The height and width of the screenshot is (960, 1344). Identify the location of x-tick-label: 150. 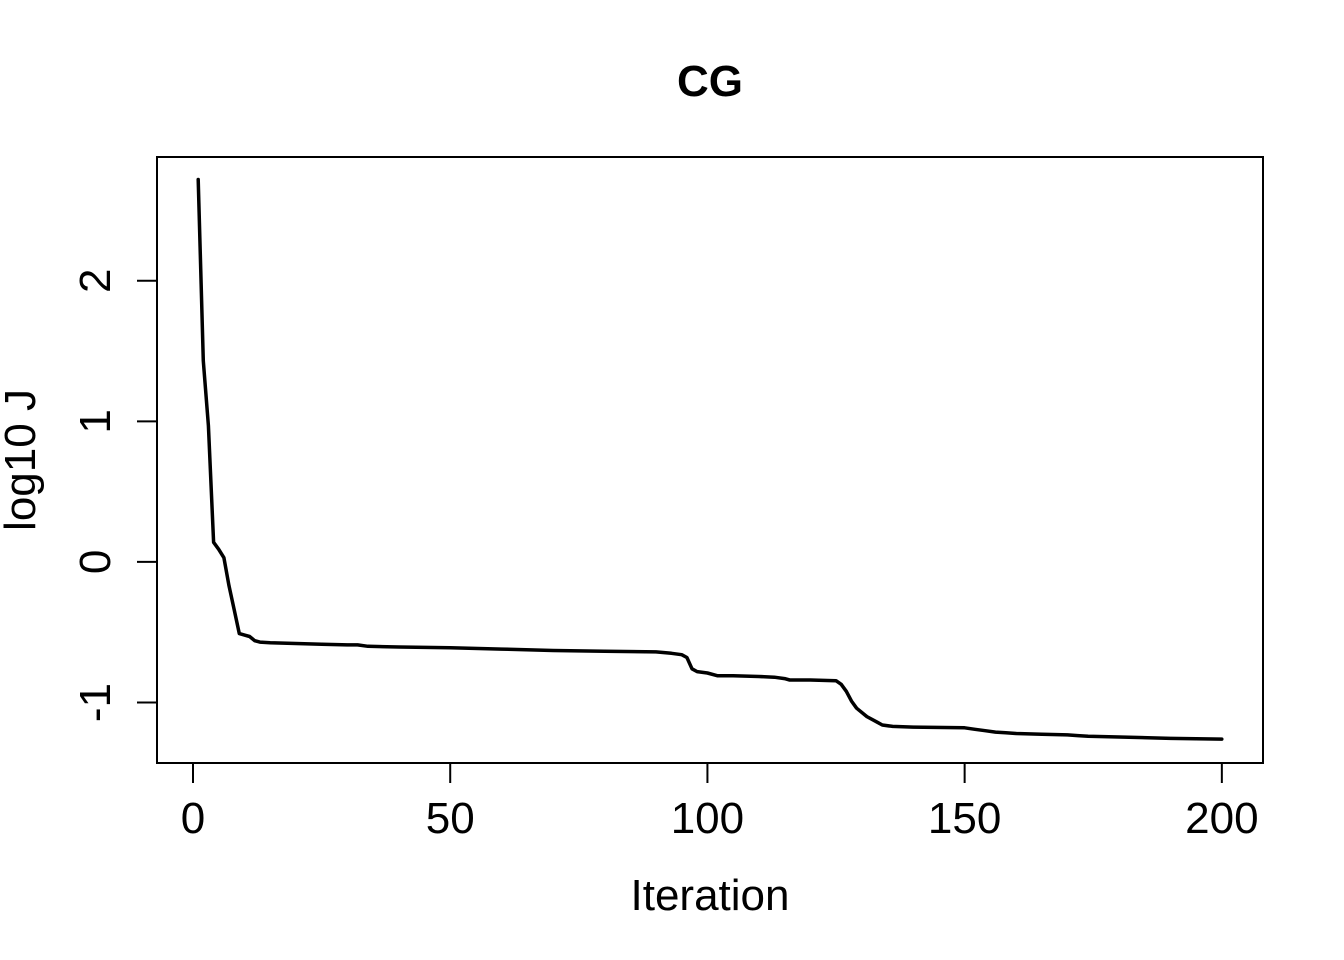
(964, 818).